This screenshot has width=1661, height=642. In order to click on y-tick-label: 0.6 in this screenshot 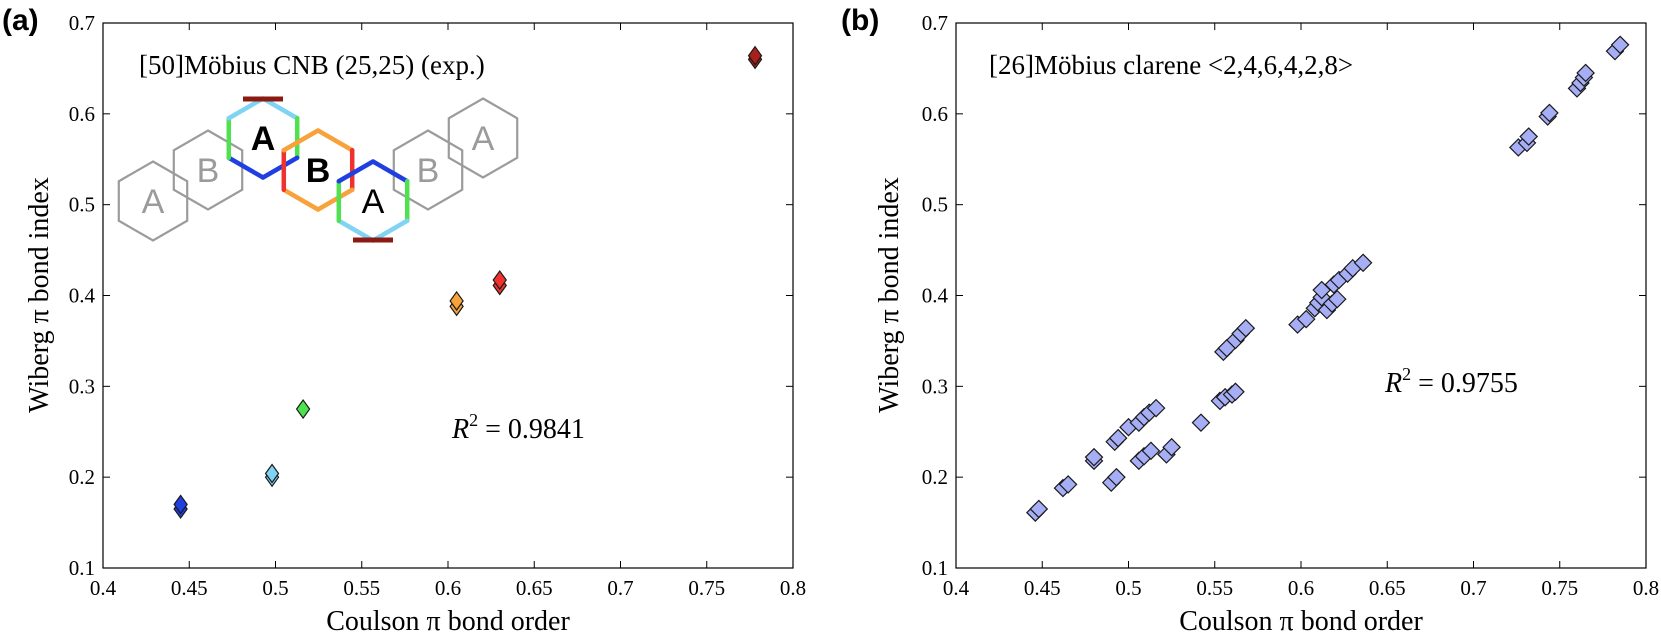, I will do `click(935, 114)`.